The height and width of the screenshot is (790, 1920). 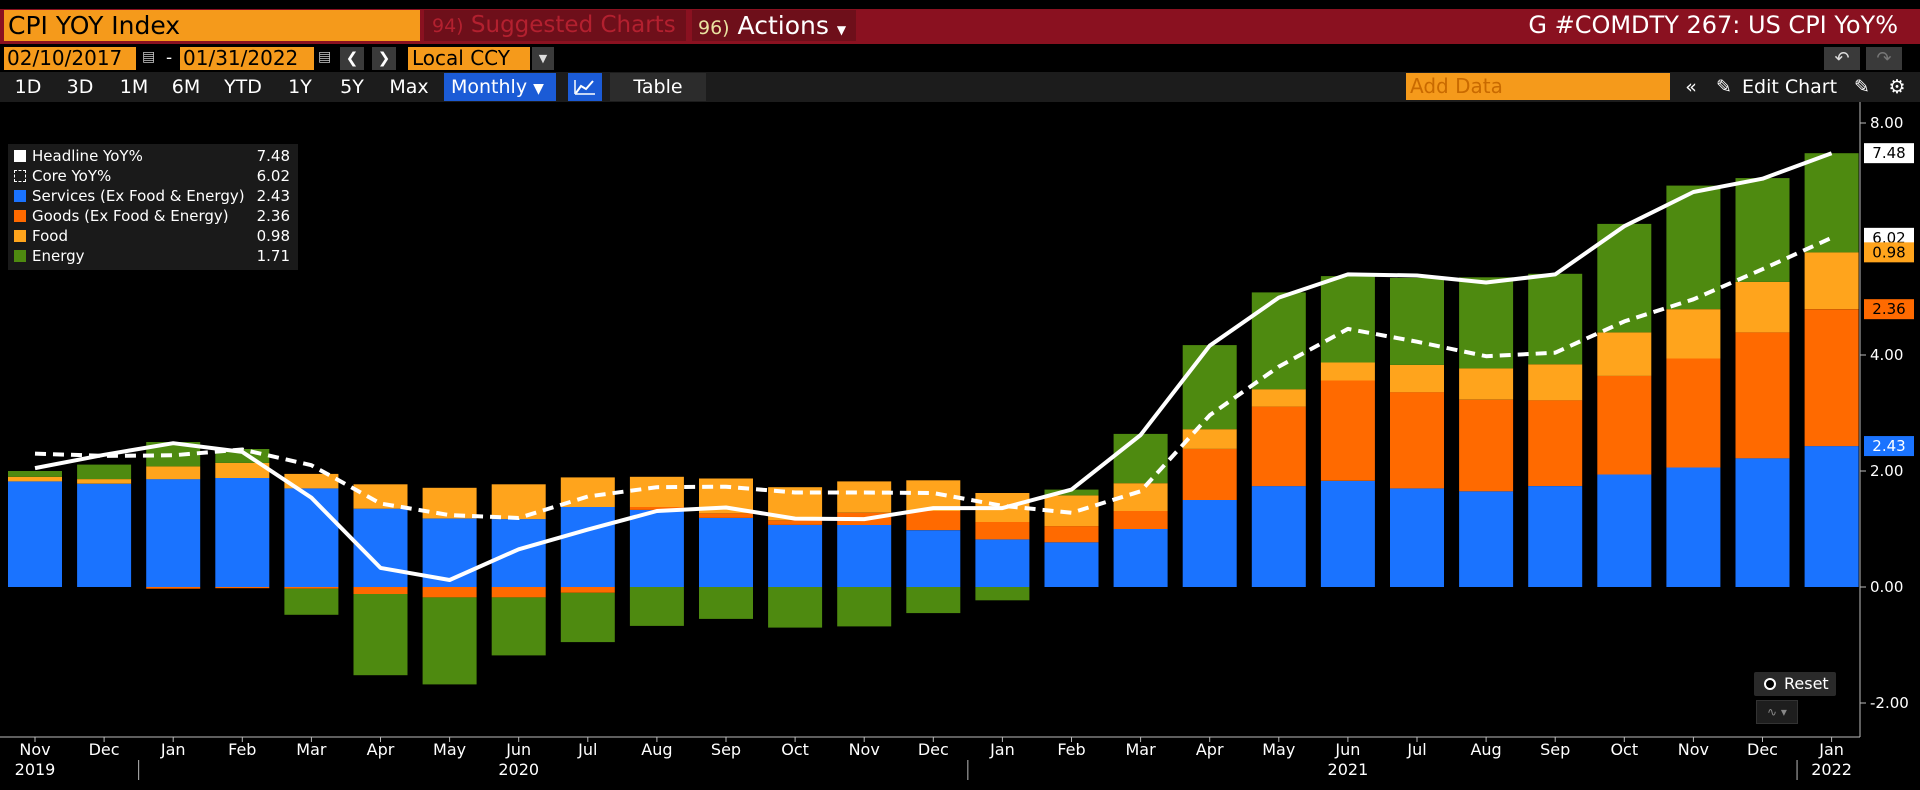 I want to click on x-tick-label: Jun, so click(x=518, y=749).